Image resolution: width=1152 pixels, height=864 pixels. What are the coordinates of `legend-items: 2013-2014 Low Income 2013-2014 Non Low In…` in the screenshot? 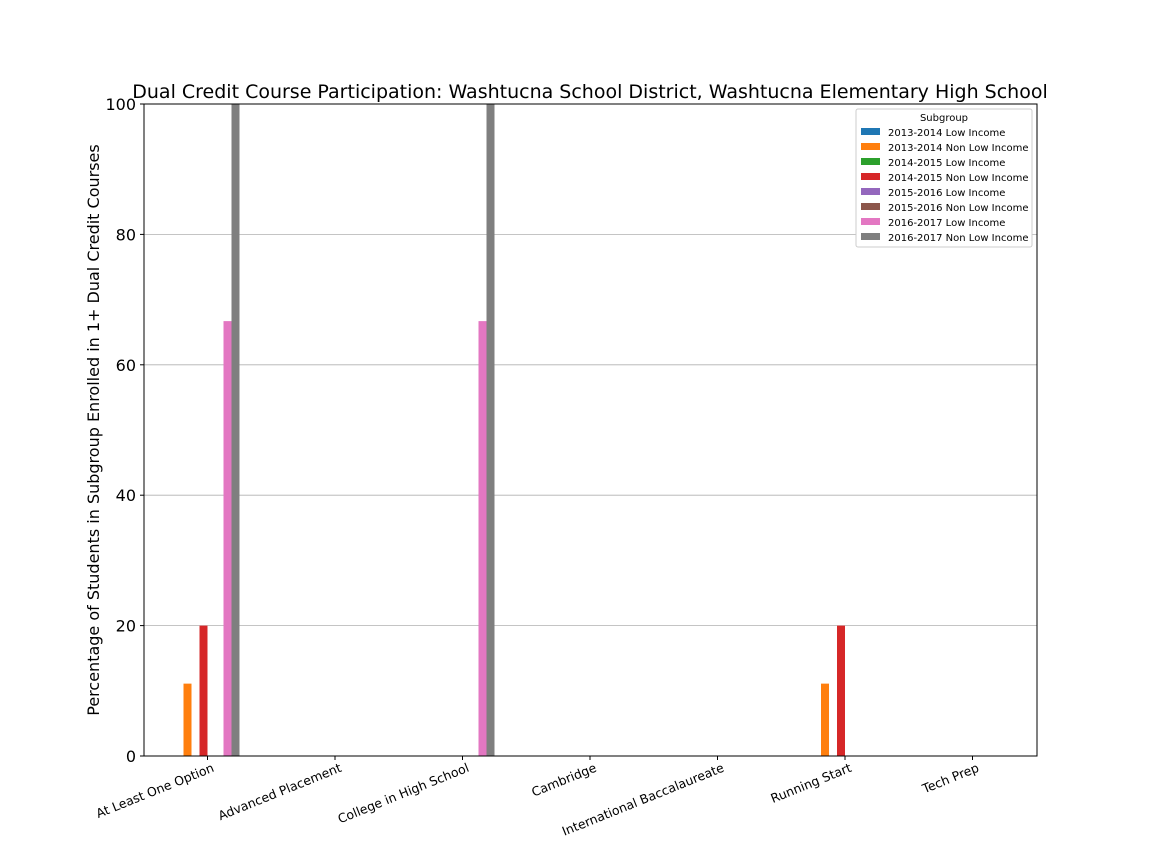 It's located at (944, 186).